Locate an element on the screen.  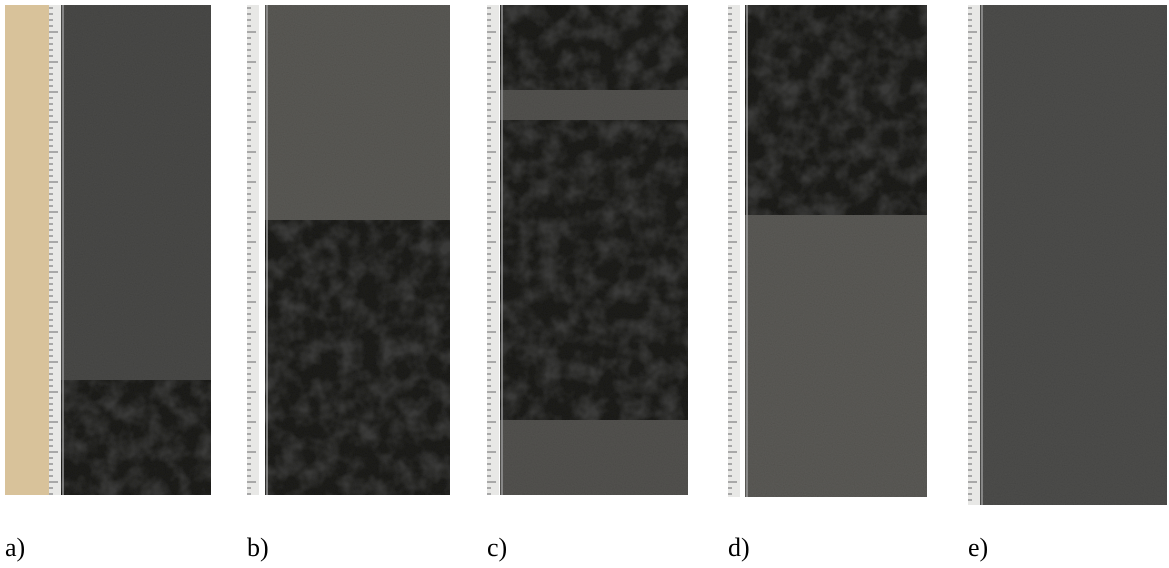
panel-label: e) is located at coordinates (978, 547).